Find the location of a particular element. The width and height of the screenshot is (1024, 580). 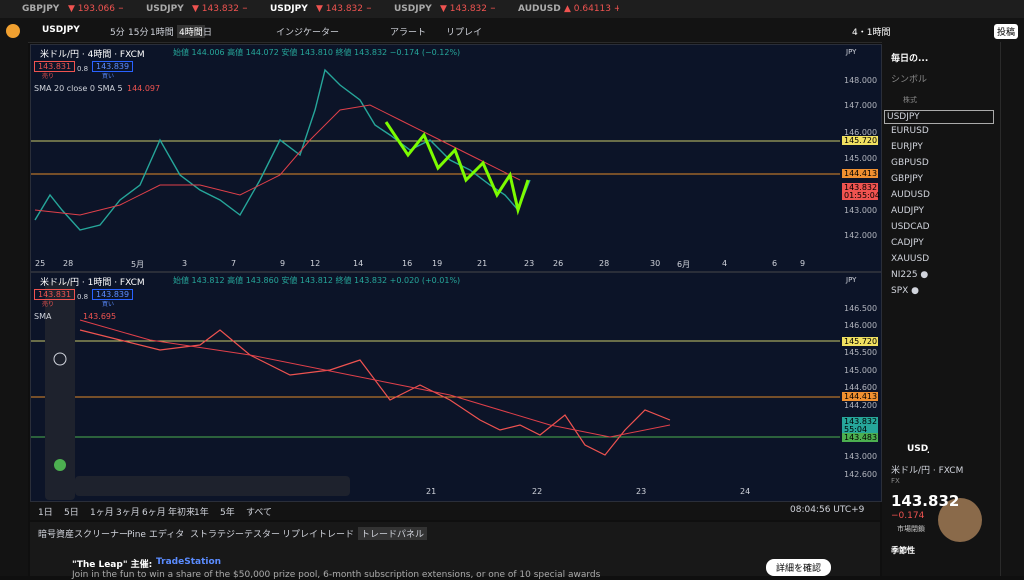

range-button: 1ヶ月 is located at coordinates (102, 513).